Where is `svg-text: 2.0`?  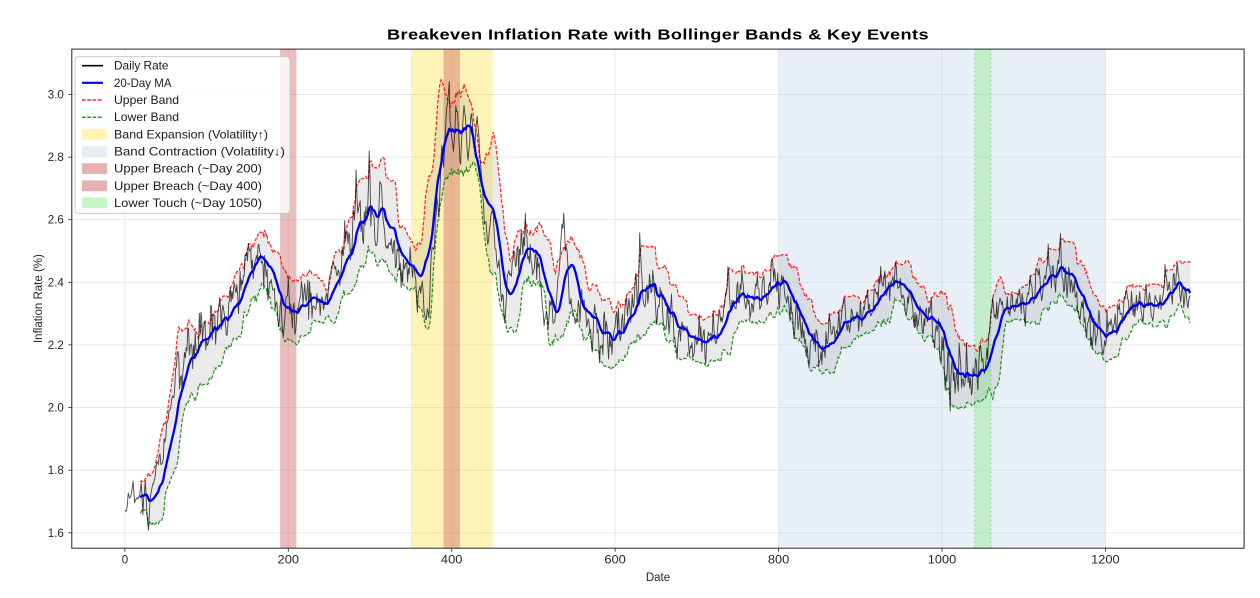 svg-text: 2.0 is located at coordinates (56, 409).